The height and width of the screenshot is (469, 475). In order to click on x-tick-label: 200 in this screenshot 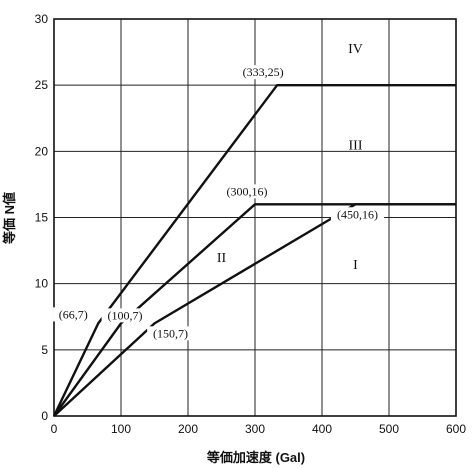, I will do `click(188, 429)`.